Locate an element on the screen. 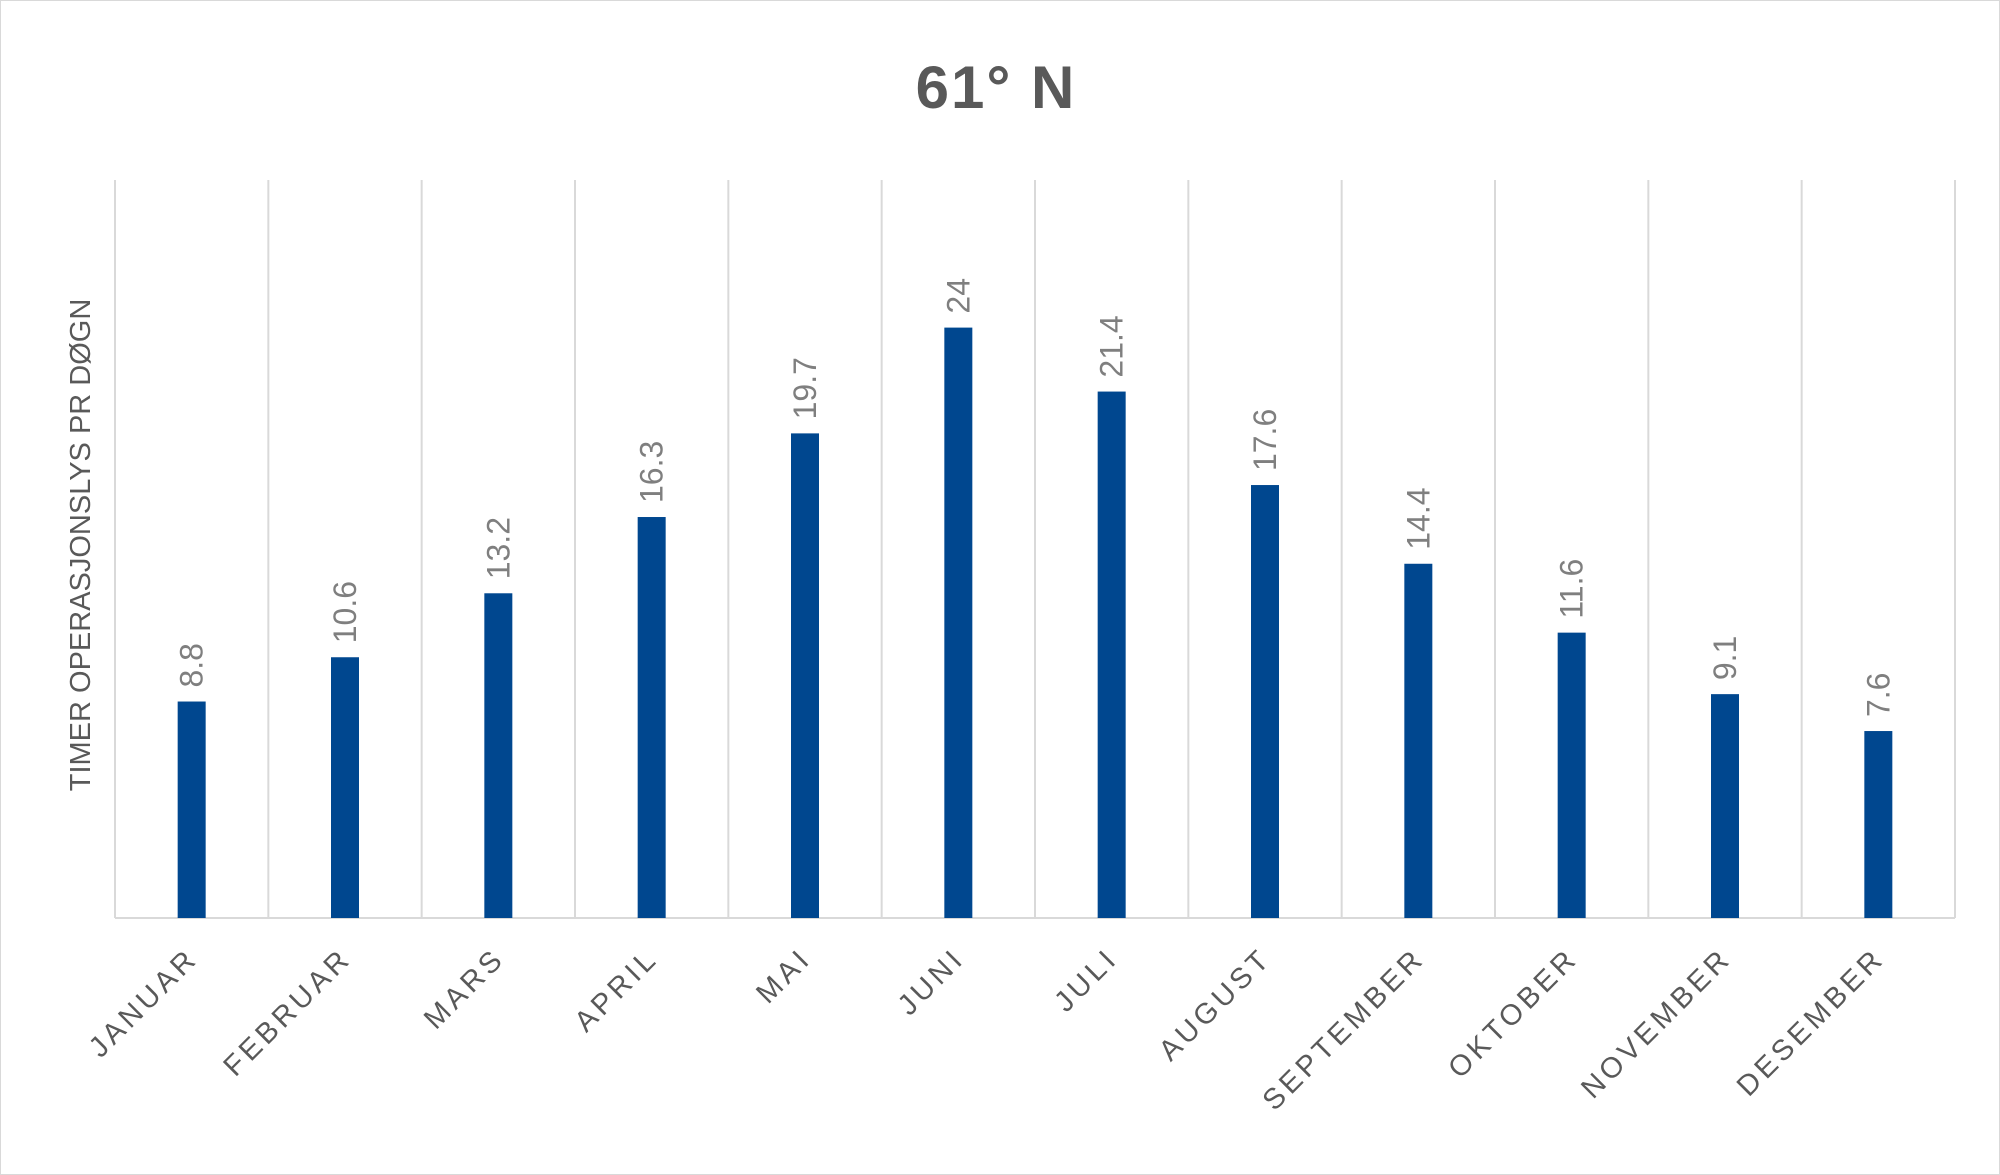 This screenshot has height=1175, width=2000. x-tick-label: JUNI is located at coordinates (932, 982).